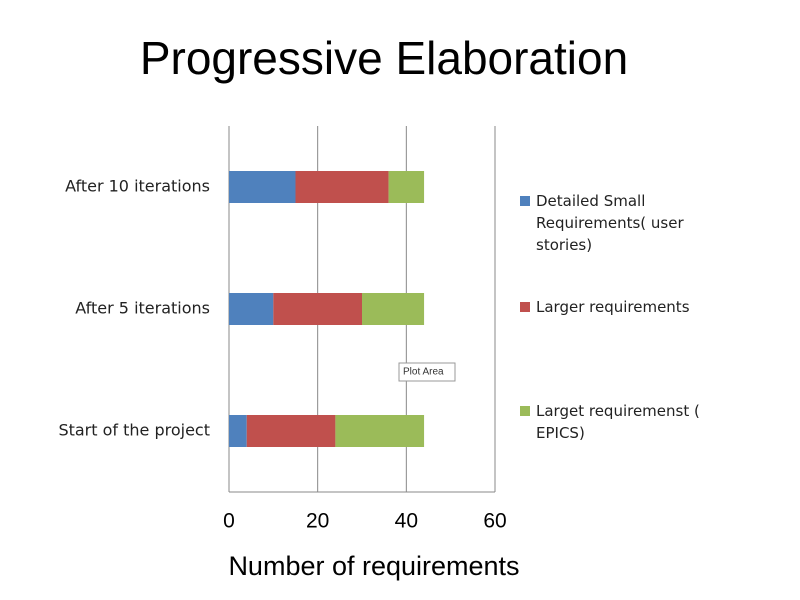 The image size is (800, 600). Describe the element at coordinates (423, 372) in the screenshot. I see `tooltip: Plot Area` at that location.